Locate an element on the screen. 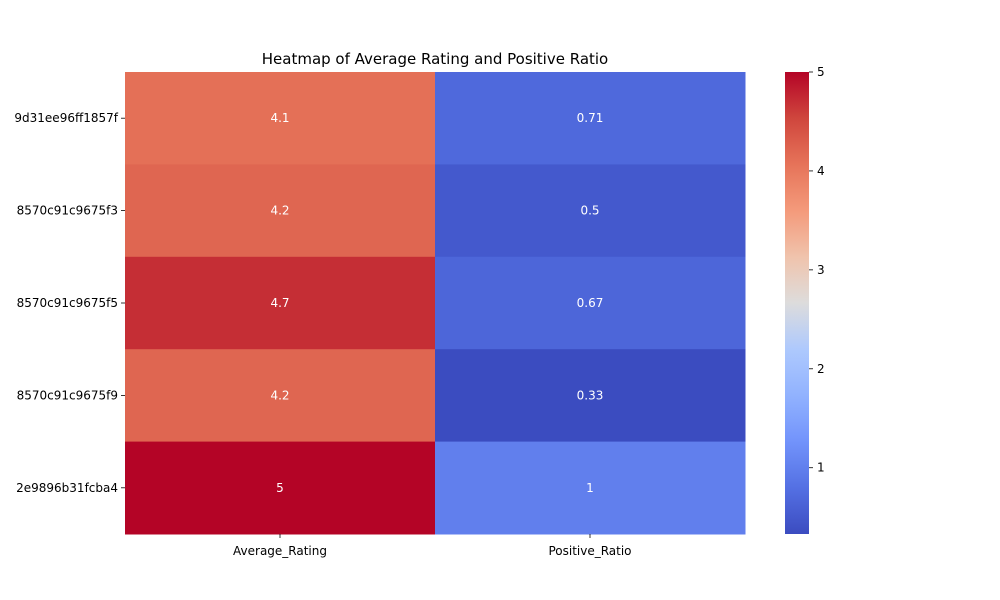  colorbar-tick-label: 3 is located at coordinates (821, 270).